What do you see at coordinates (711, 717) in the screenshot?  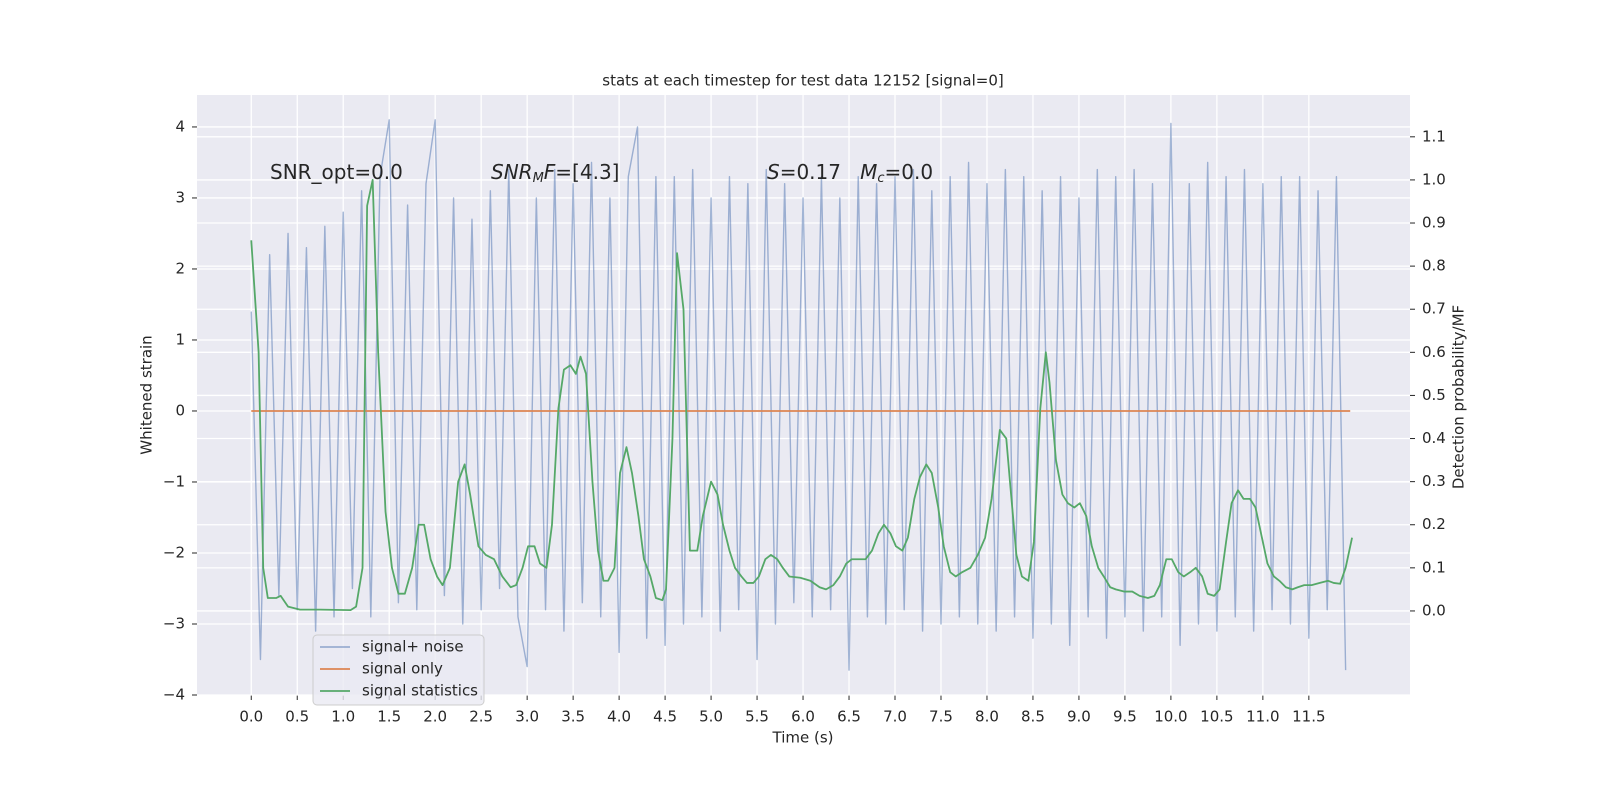 I see `x-tick-label: 5.0` at bounding box center [711, 717].